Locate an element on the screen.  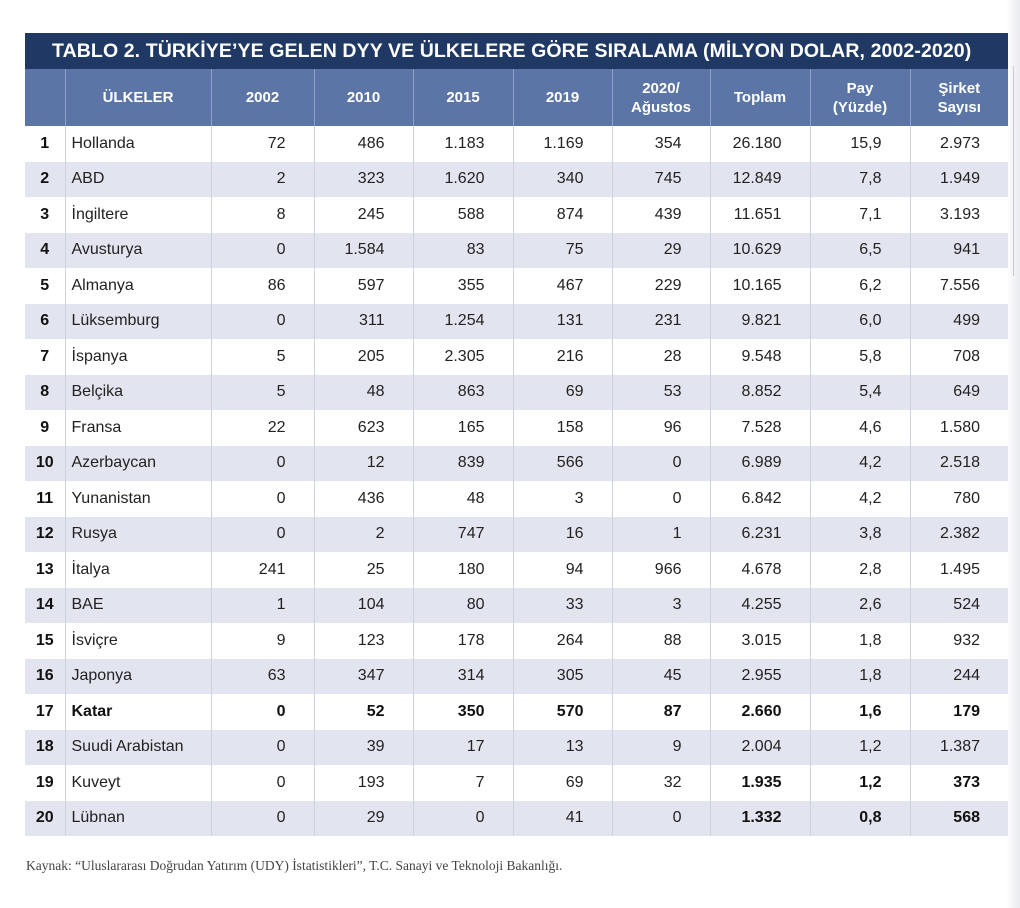
table-row: 2 ABD 2 323 1.620 340 745 12.849 7,8 1.949 is located at coordinates (516, 179).